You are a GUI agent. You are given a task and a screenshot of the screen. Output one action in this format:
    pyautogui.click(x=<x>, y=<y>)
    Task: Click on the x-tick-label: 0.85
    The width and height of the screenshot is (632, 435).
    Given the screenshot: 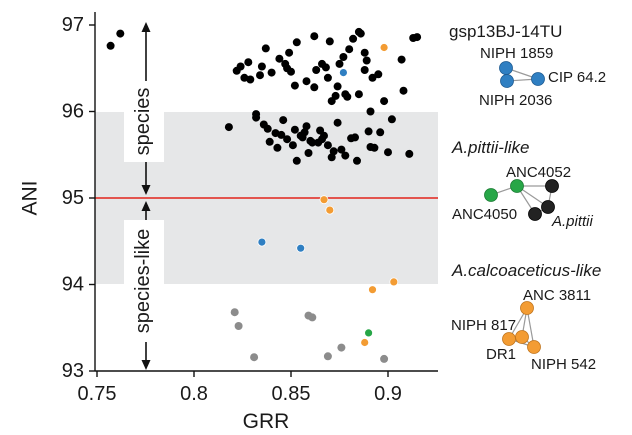 What is the action you would take?
    pyautogui.click(x=291, y=394)
    